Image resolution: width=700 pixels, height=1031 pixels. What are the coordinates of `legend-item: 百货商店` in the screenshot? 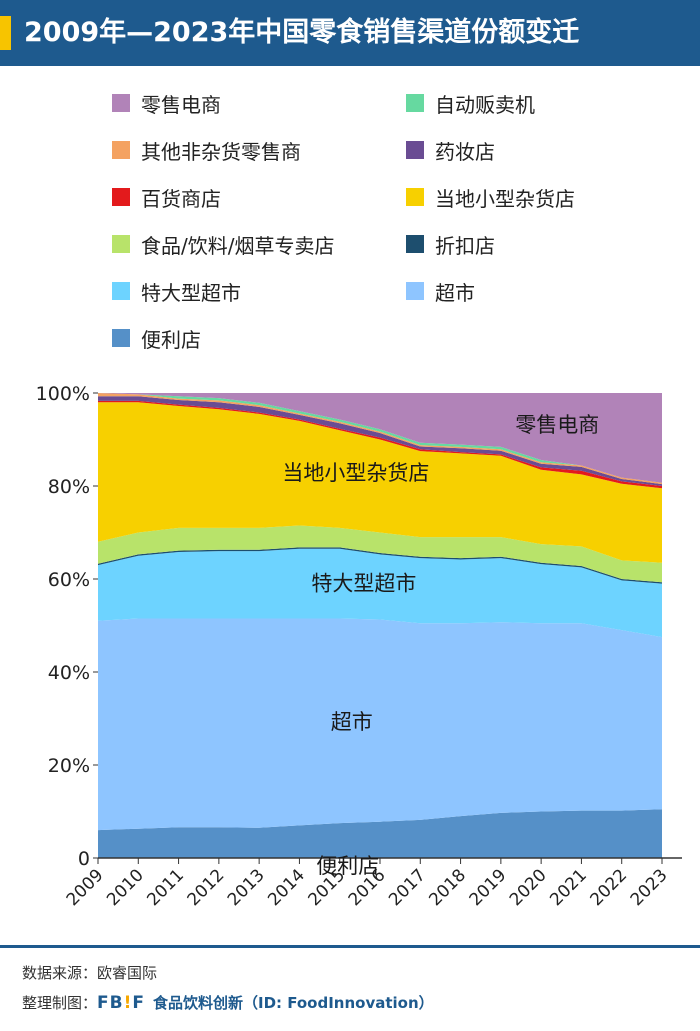 It's located at (166, 197).